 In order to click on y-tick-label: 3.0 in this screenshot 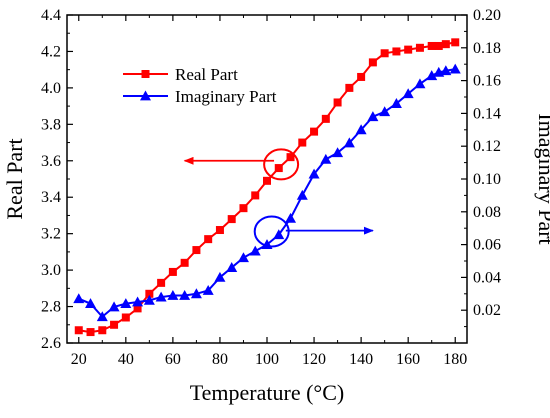, I will do `click(51, 270)`.